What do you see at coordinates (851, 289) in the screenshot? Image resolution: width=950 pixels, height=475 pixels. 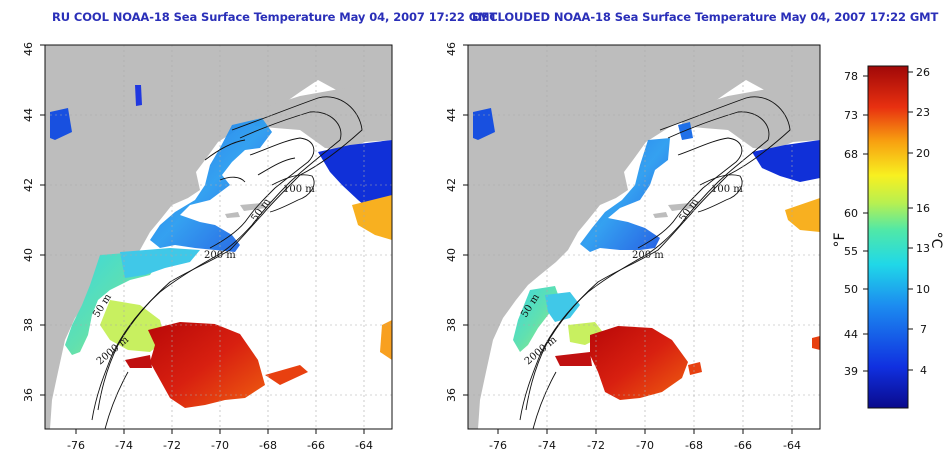 I see `colorbar-f-tick: 50` at bounding box center [851, 289].